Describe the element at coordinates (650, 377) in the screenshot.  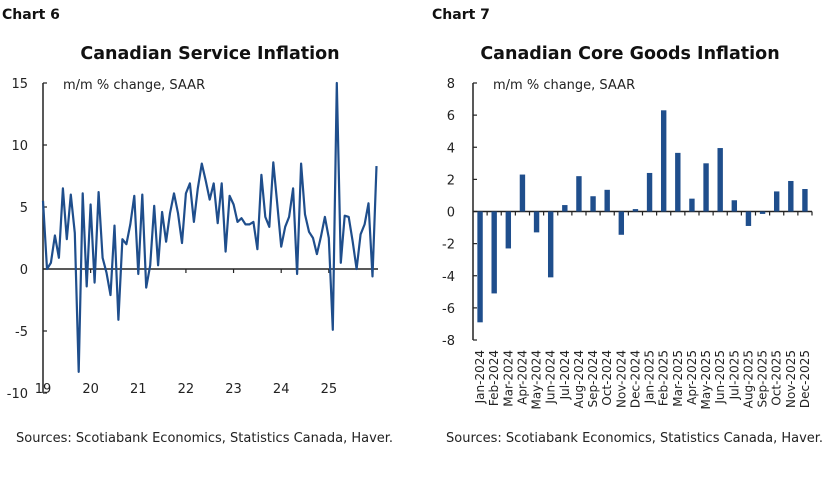
I see `chart7-x-tick-label: Jan-2025` at that location.